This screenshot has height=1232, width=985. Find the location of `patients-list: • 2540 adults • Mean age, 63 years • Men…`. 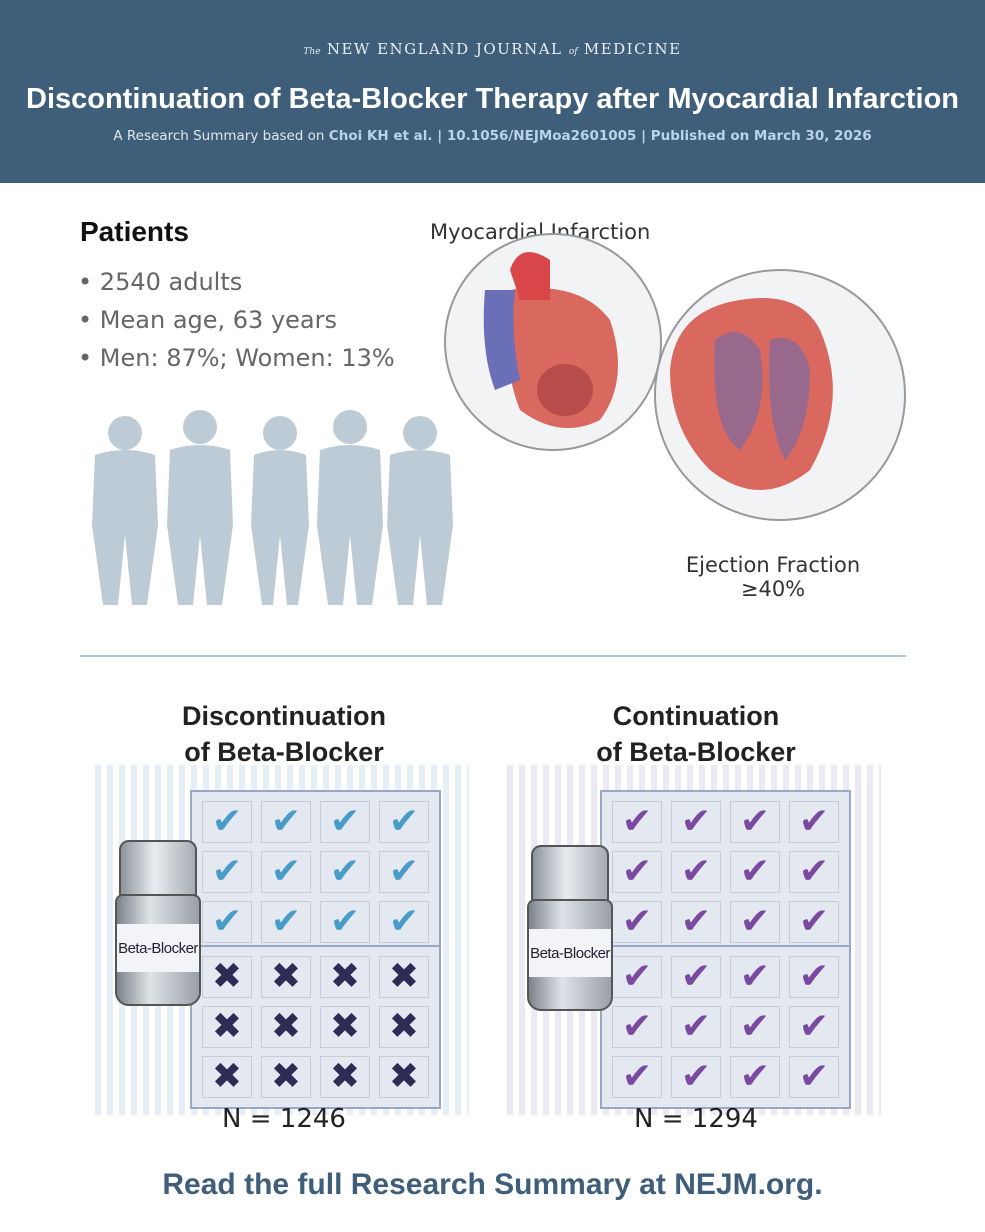

patients-list: • 2540 adults • Mean age, 63 years • Men… is located at coordinates (236, 320).